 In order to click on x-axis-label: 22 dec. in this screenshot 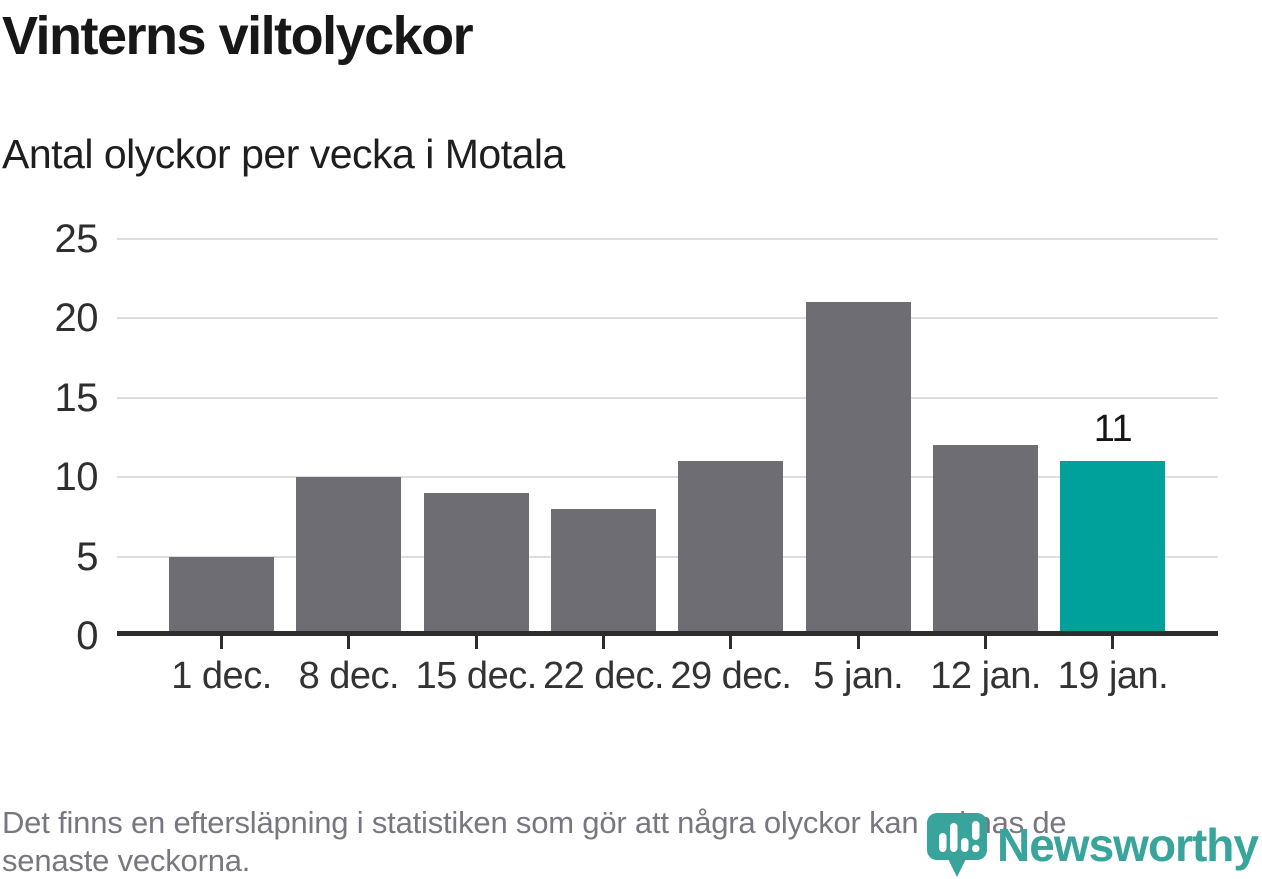, I will do `click(603, 676)`.